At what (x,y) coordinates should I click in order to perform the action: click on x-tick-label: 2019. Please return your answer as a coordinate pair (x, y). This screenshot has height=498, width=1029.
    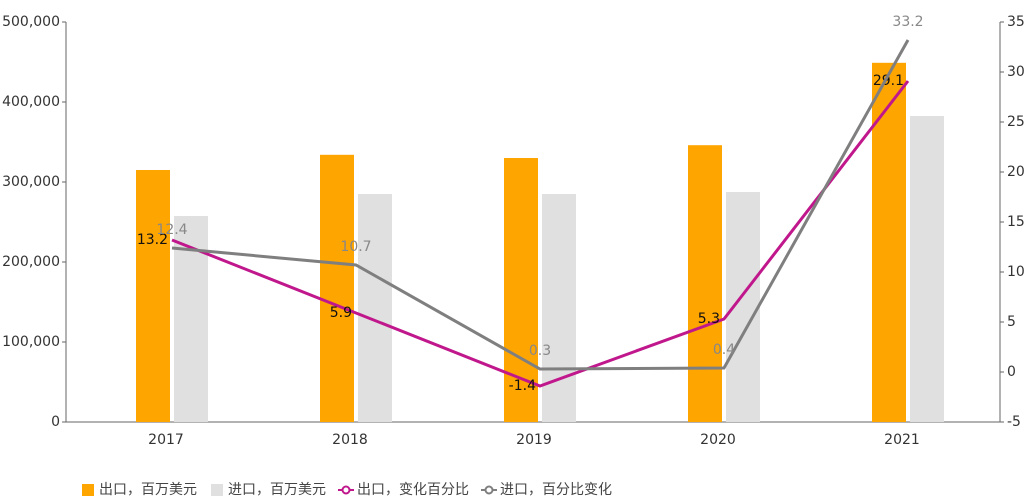
    Looking at the image, I should click on (534, 440).